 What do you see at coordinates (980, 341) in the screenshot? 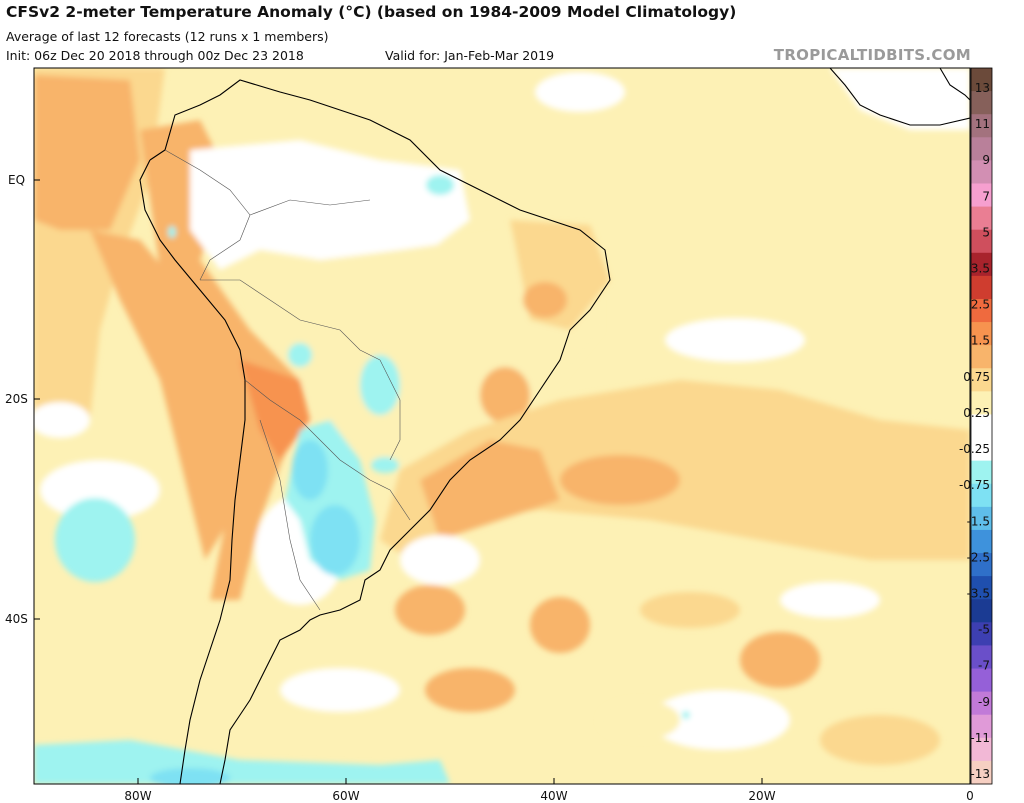
I see `colorbar-label: 1.5` at bounding box center [980, 341].